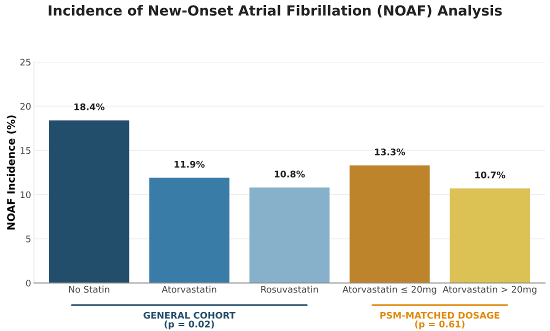 The height and width of the screenshot is (331, 550). Describe the element at coordinates (28, 239) in the screenshot. I see `y-tick-label: 5` at that location.